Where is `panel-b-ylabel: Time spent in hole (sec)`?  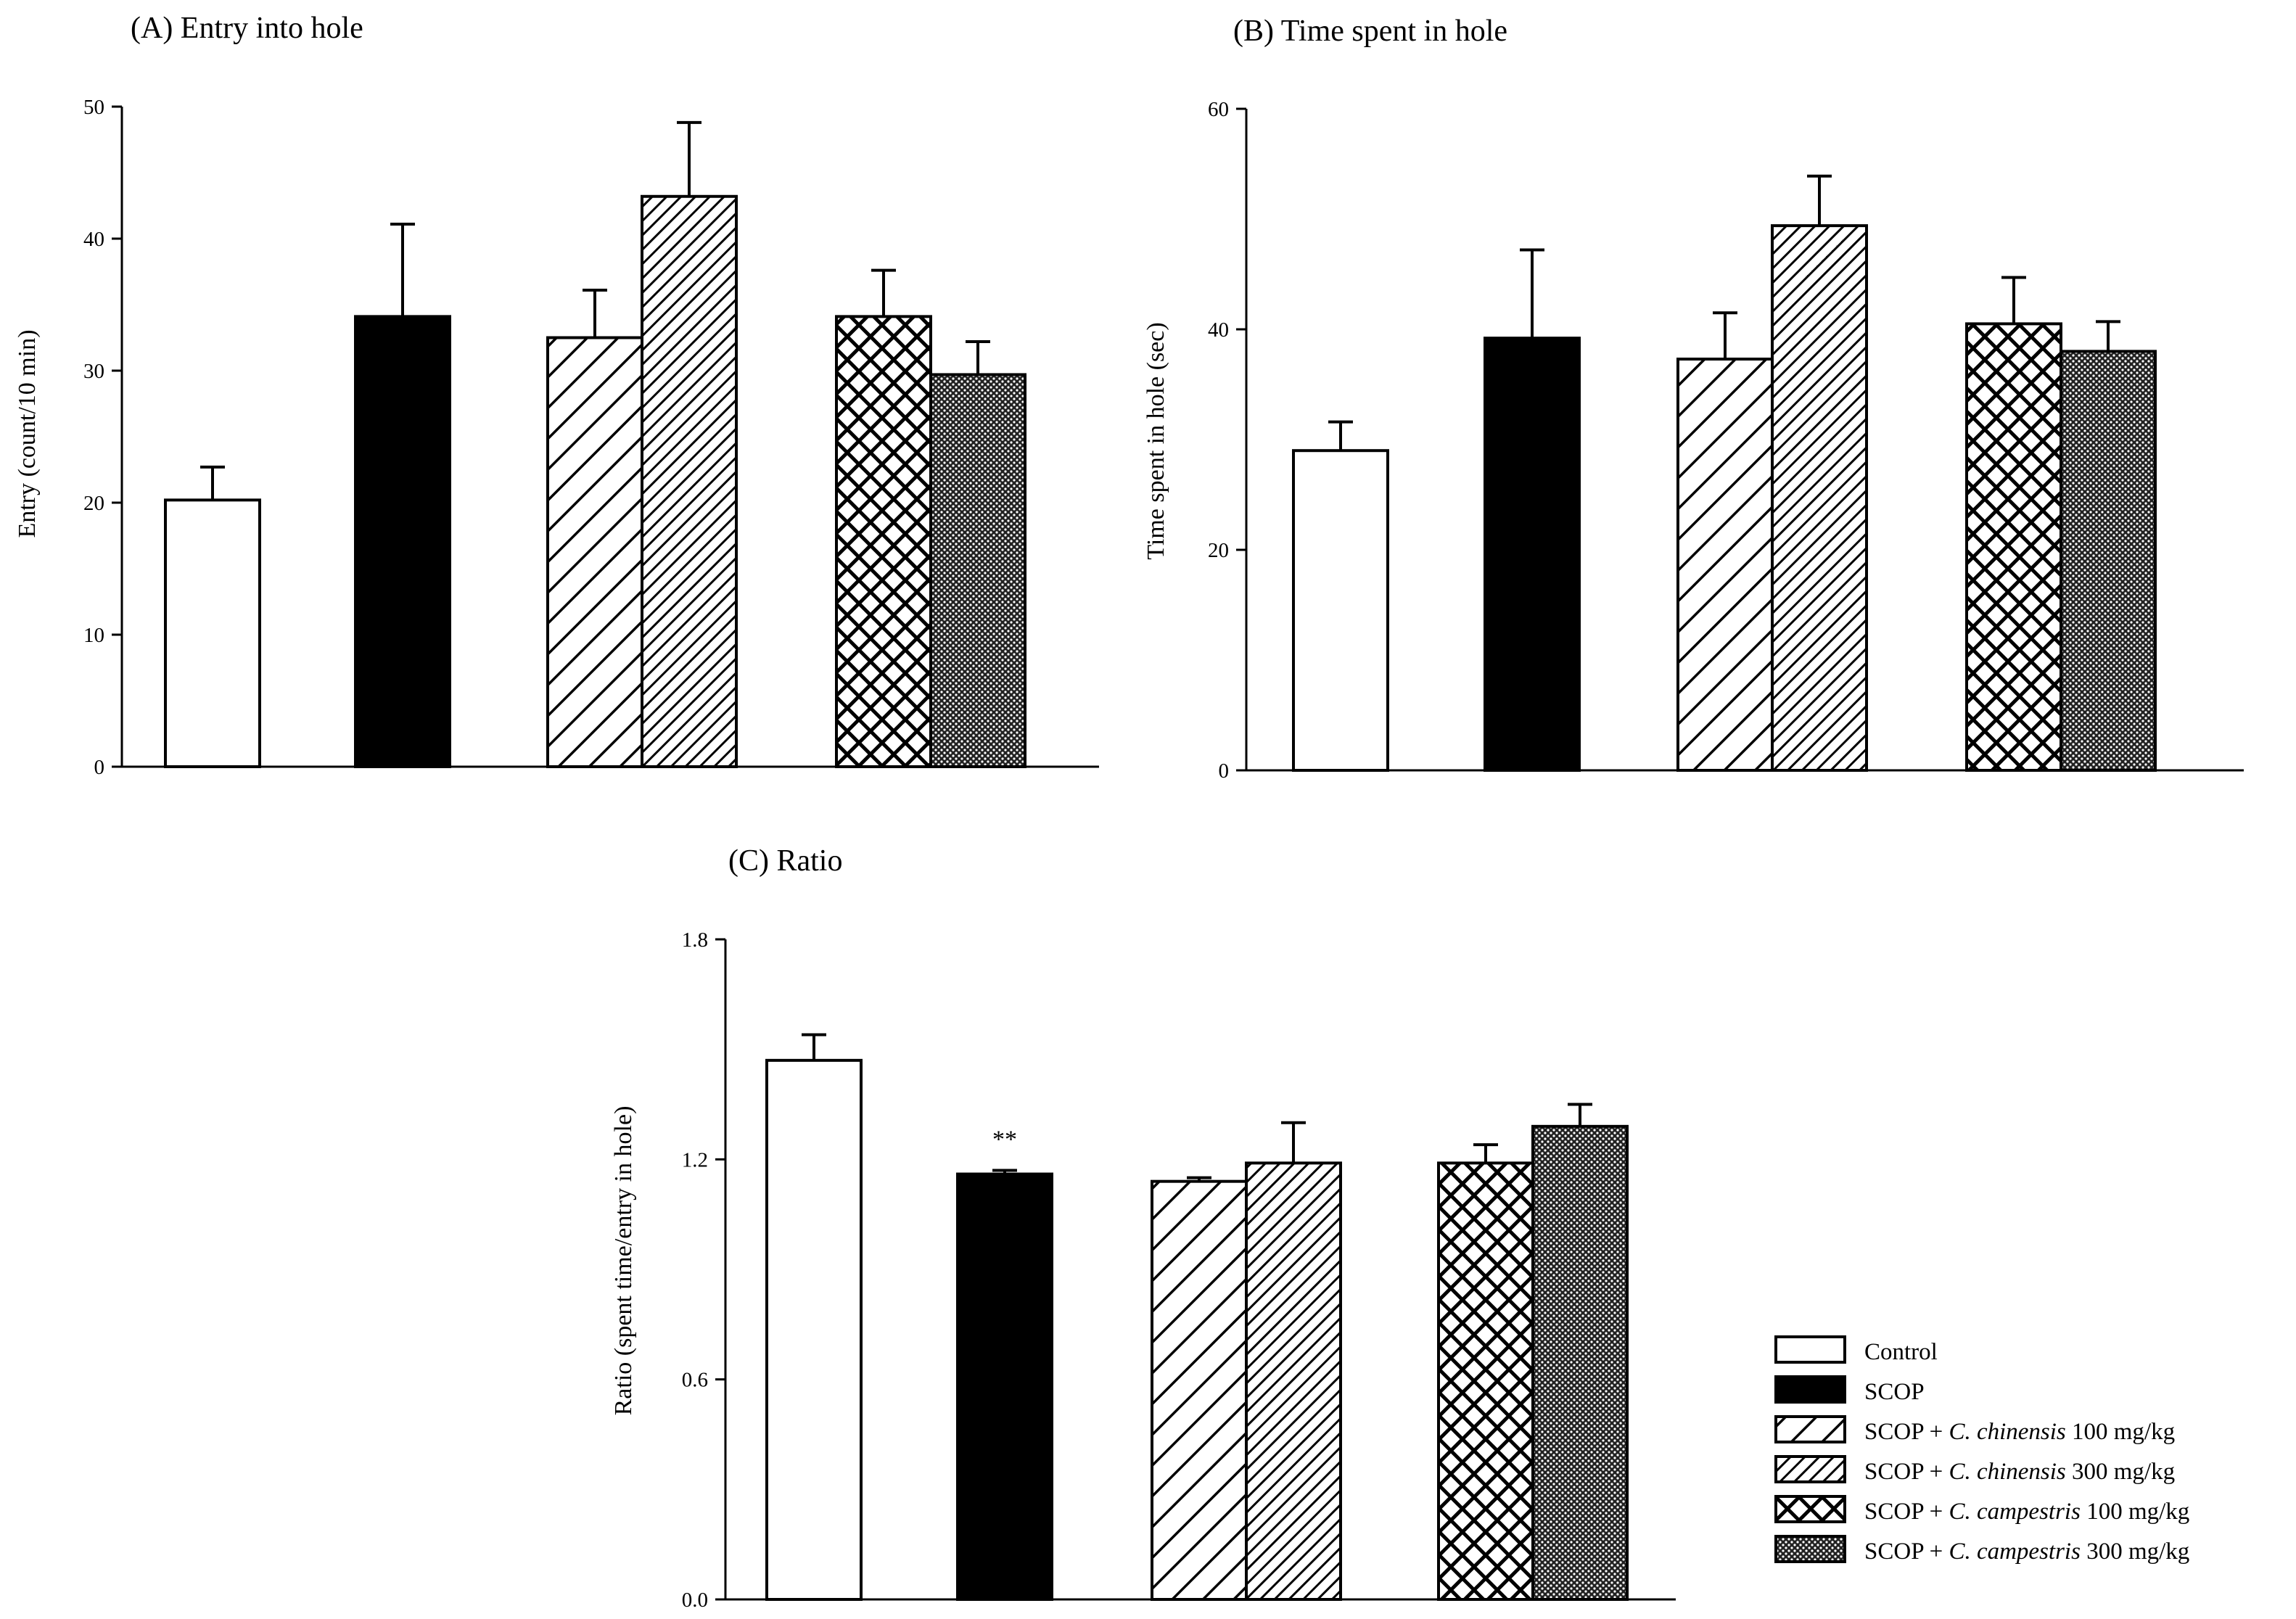
panel-b-ylabel: Time spent in hole (sec) is located at coordinates (1156, 440).